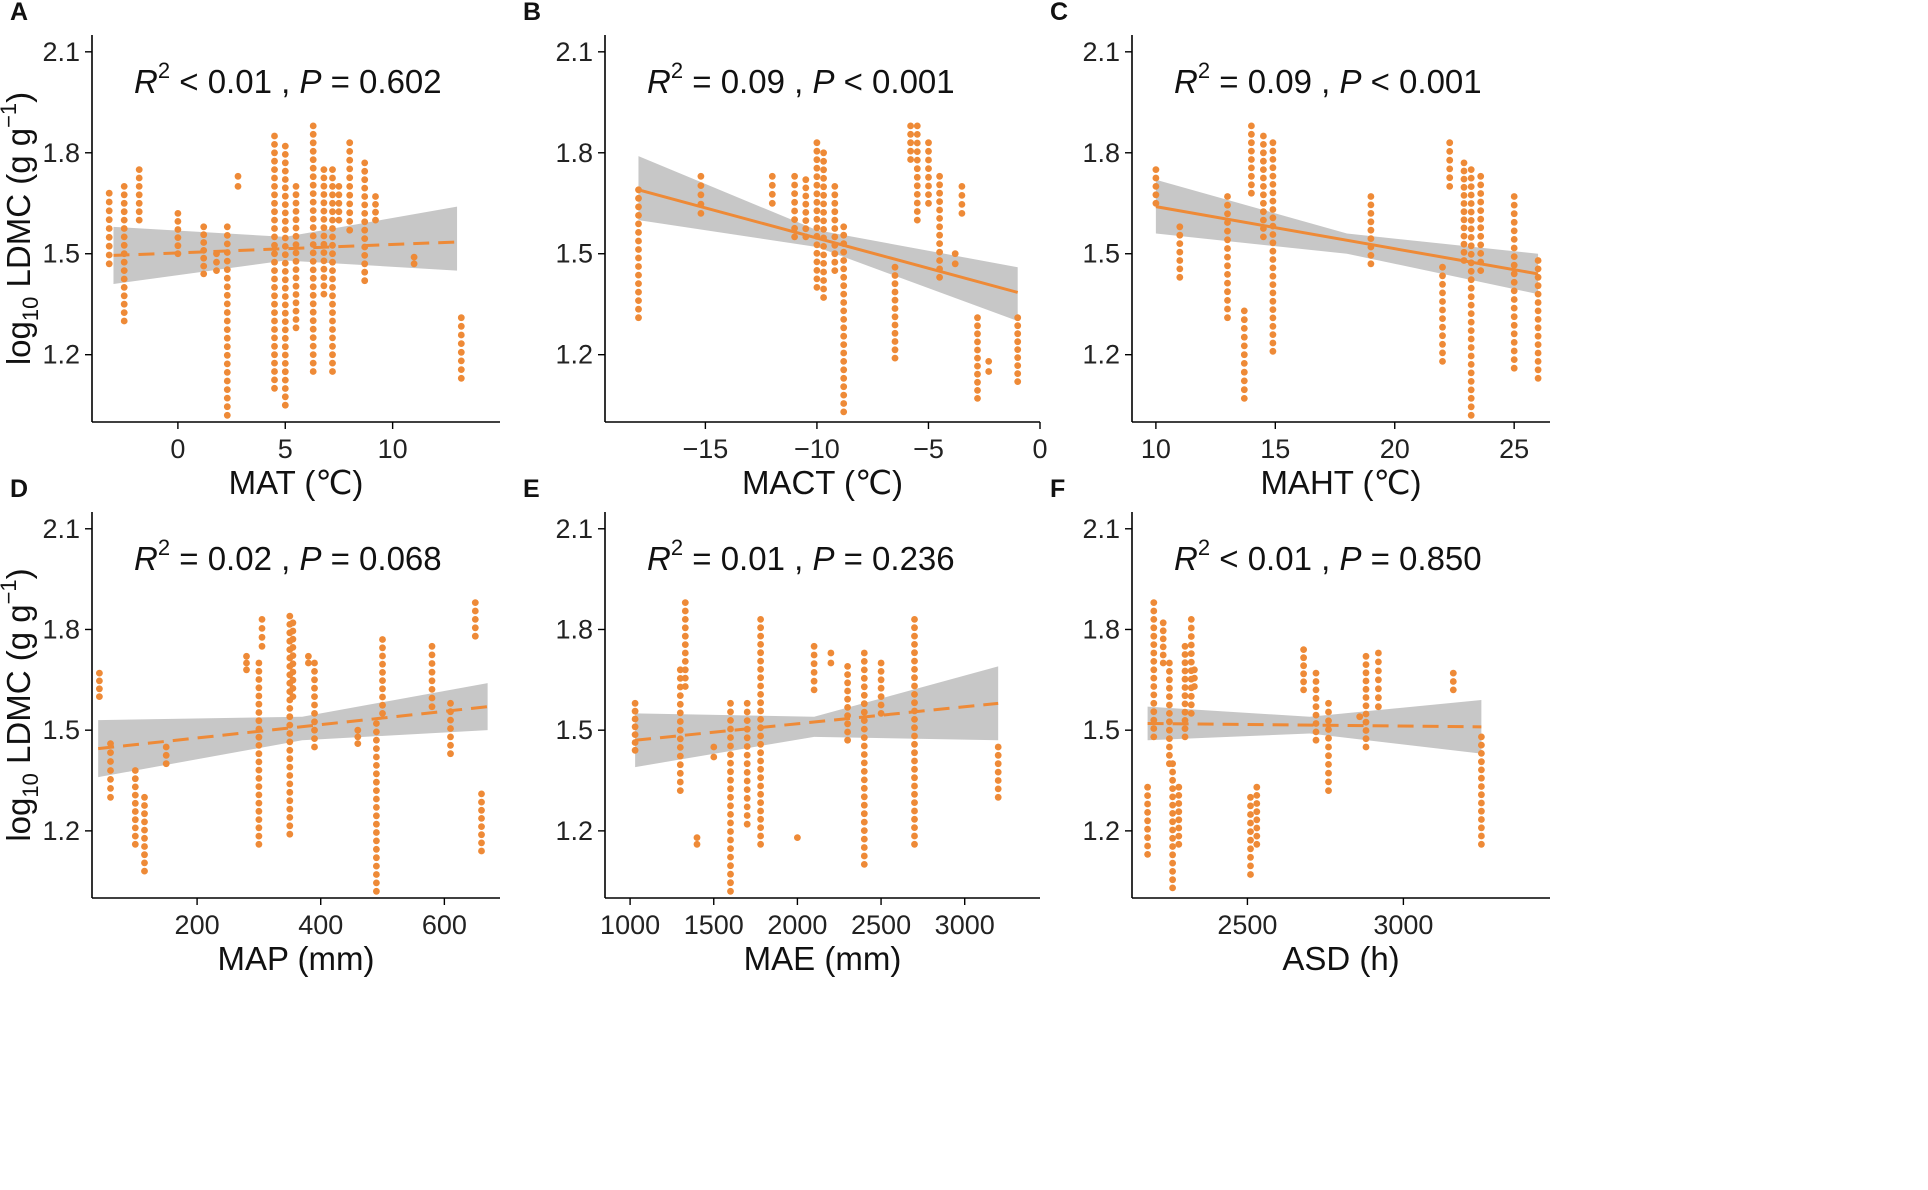  Describe the element at coordinates (828, 241) in the screenshot. I see `regression-line-b` at that location.